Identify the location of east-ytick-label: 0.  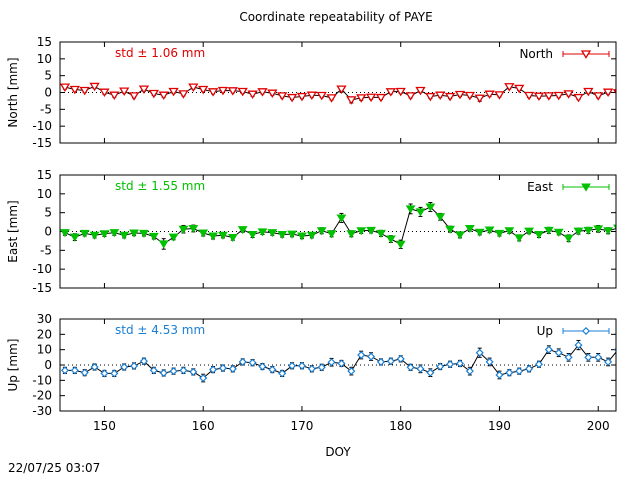
(48, 232).